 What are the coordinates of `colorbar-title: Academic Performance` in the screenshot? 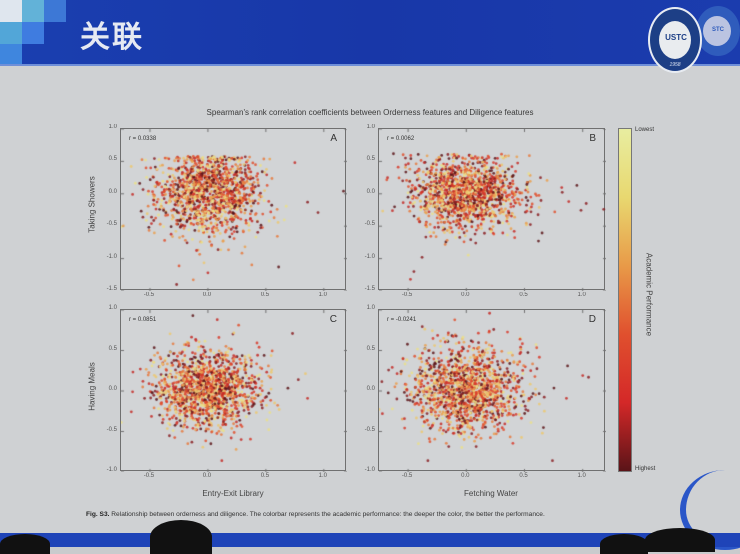 It's located at (649, 294).